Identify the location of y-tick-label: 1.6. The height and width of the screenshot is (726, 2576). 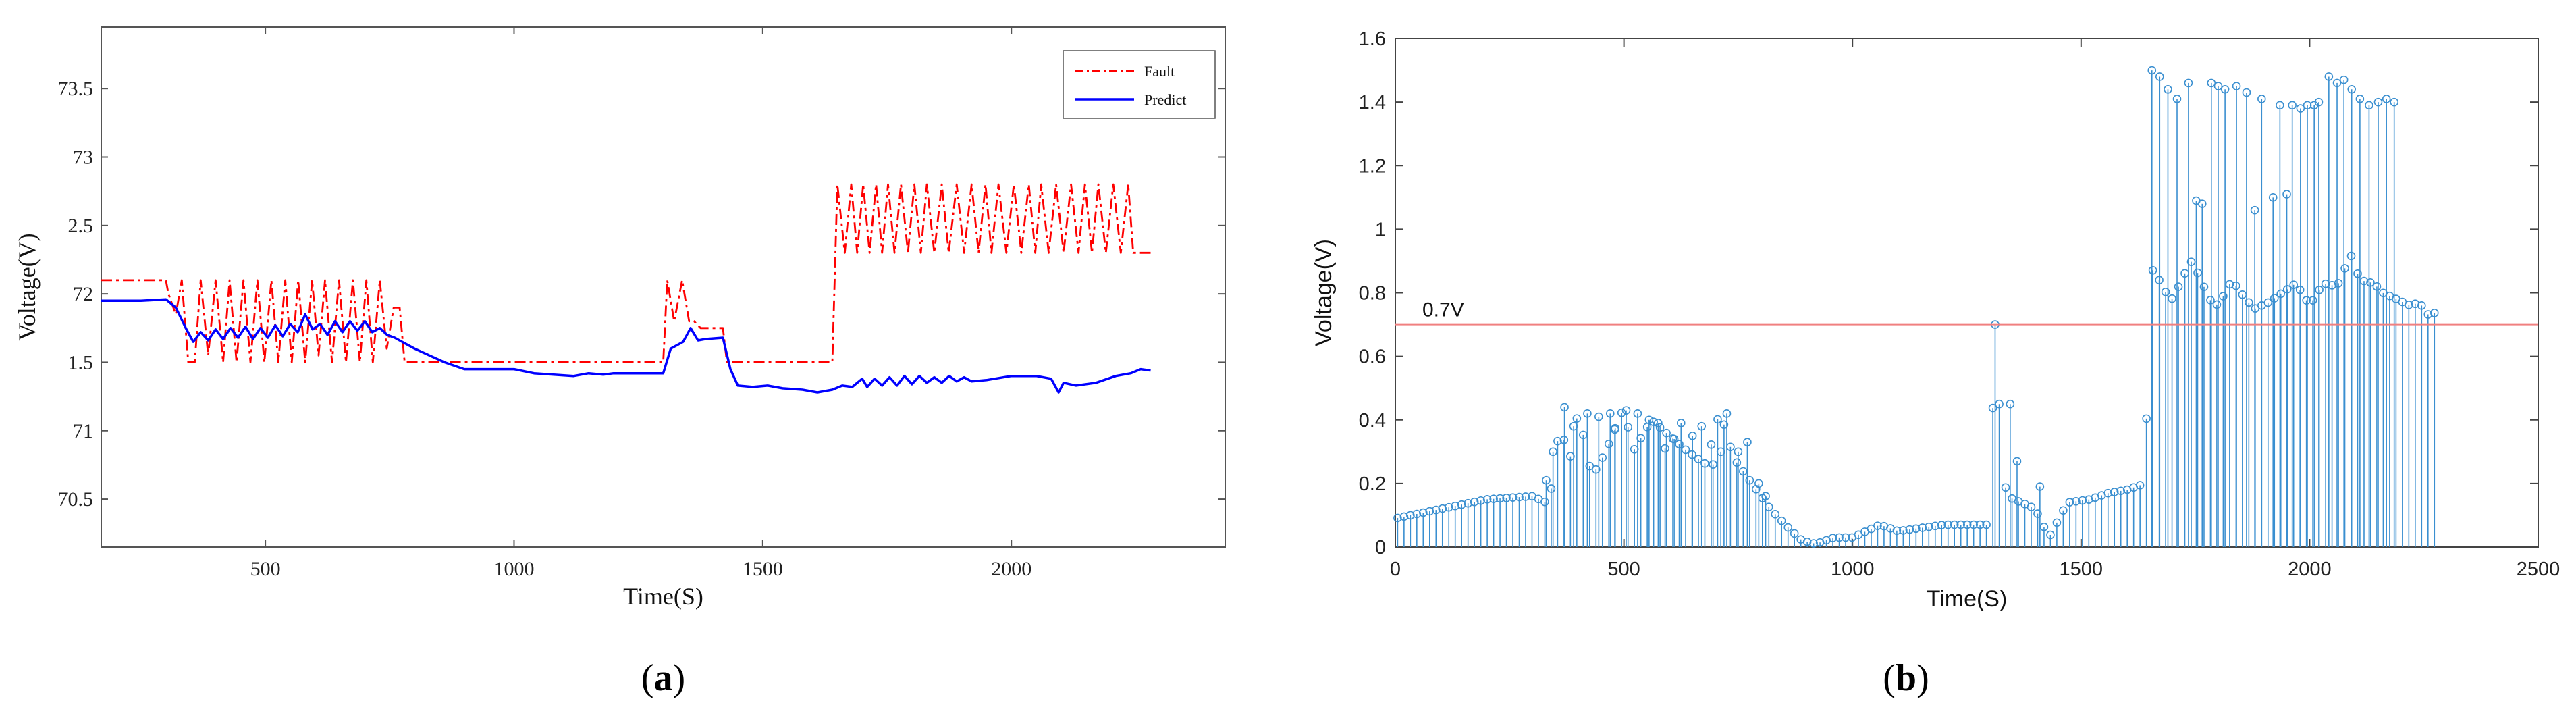
(1372, 39).